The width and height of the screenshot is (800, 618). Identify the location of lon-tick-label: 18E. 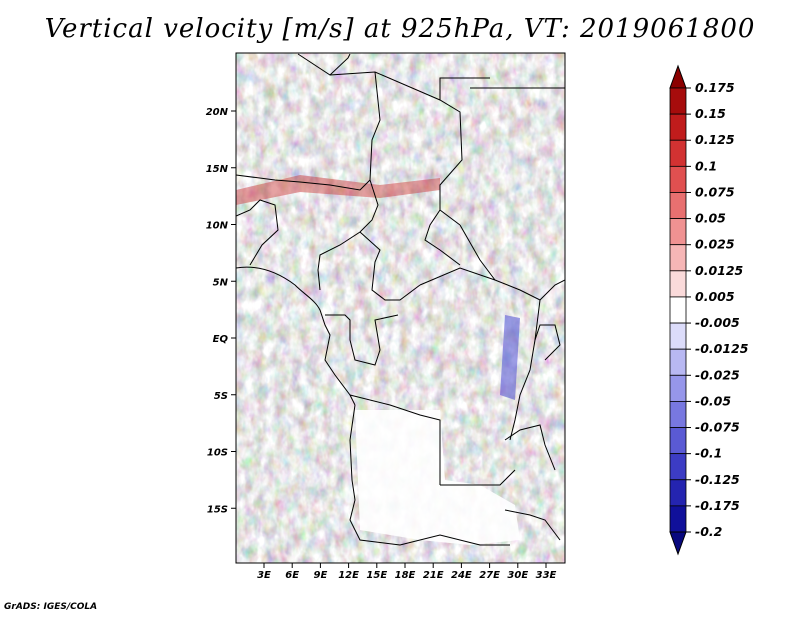
(405, 575).